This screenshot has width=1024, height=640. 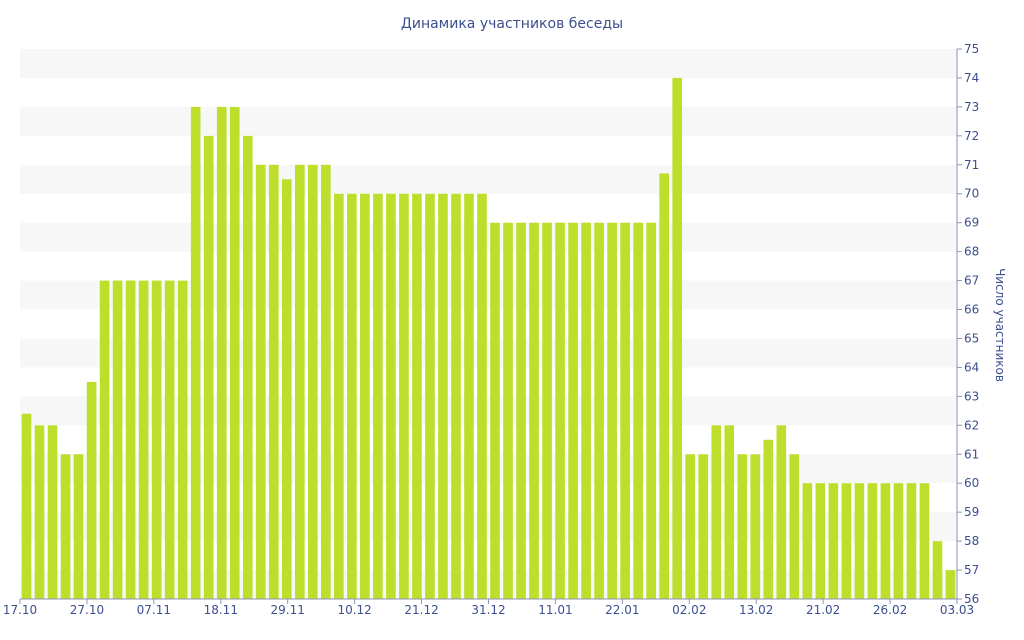 I want to click on y-tick-label: 71, so click(x=971, y=165).